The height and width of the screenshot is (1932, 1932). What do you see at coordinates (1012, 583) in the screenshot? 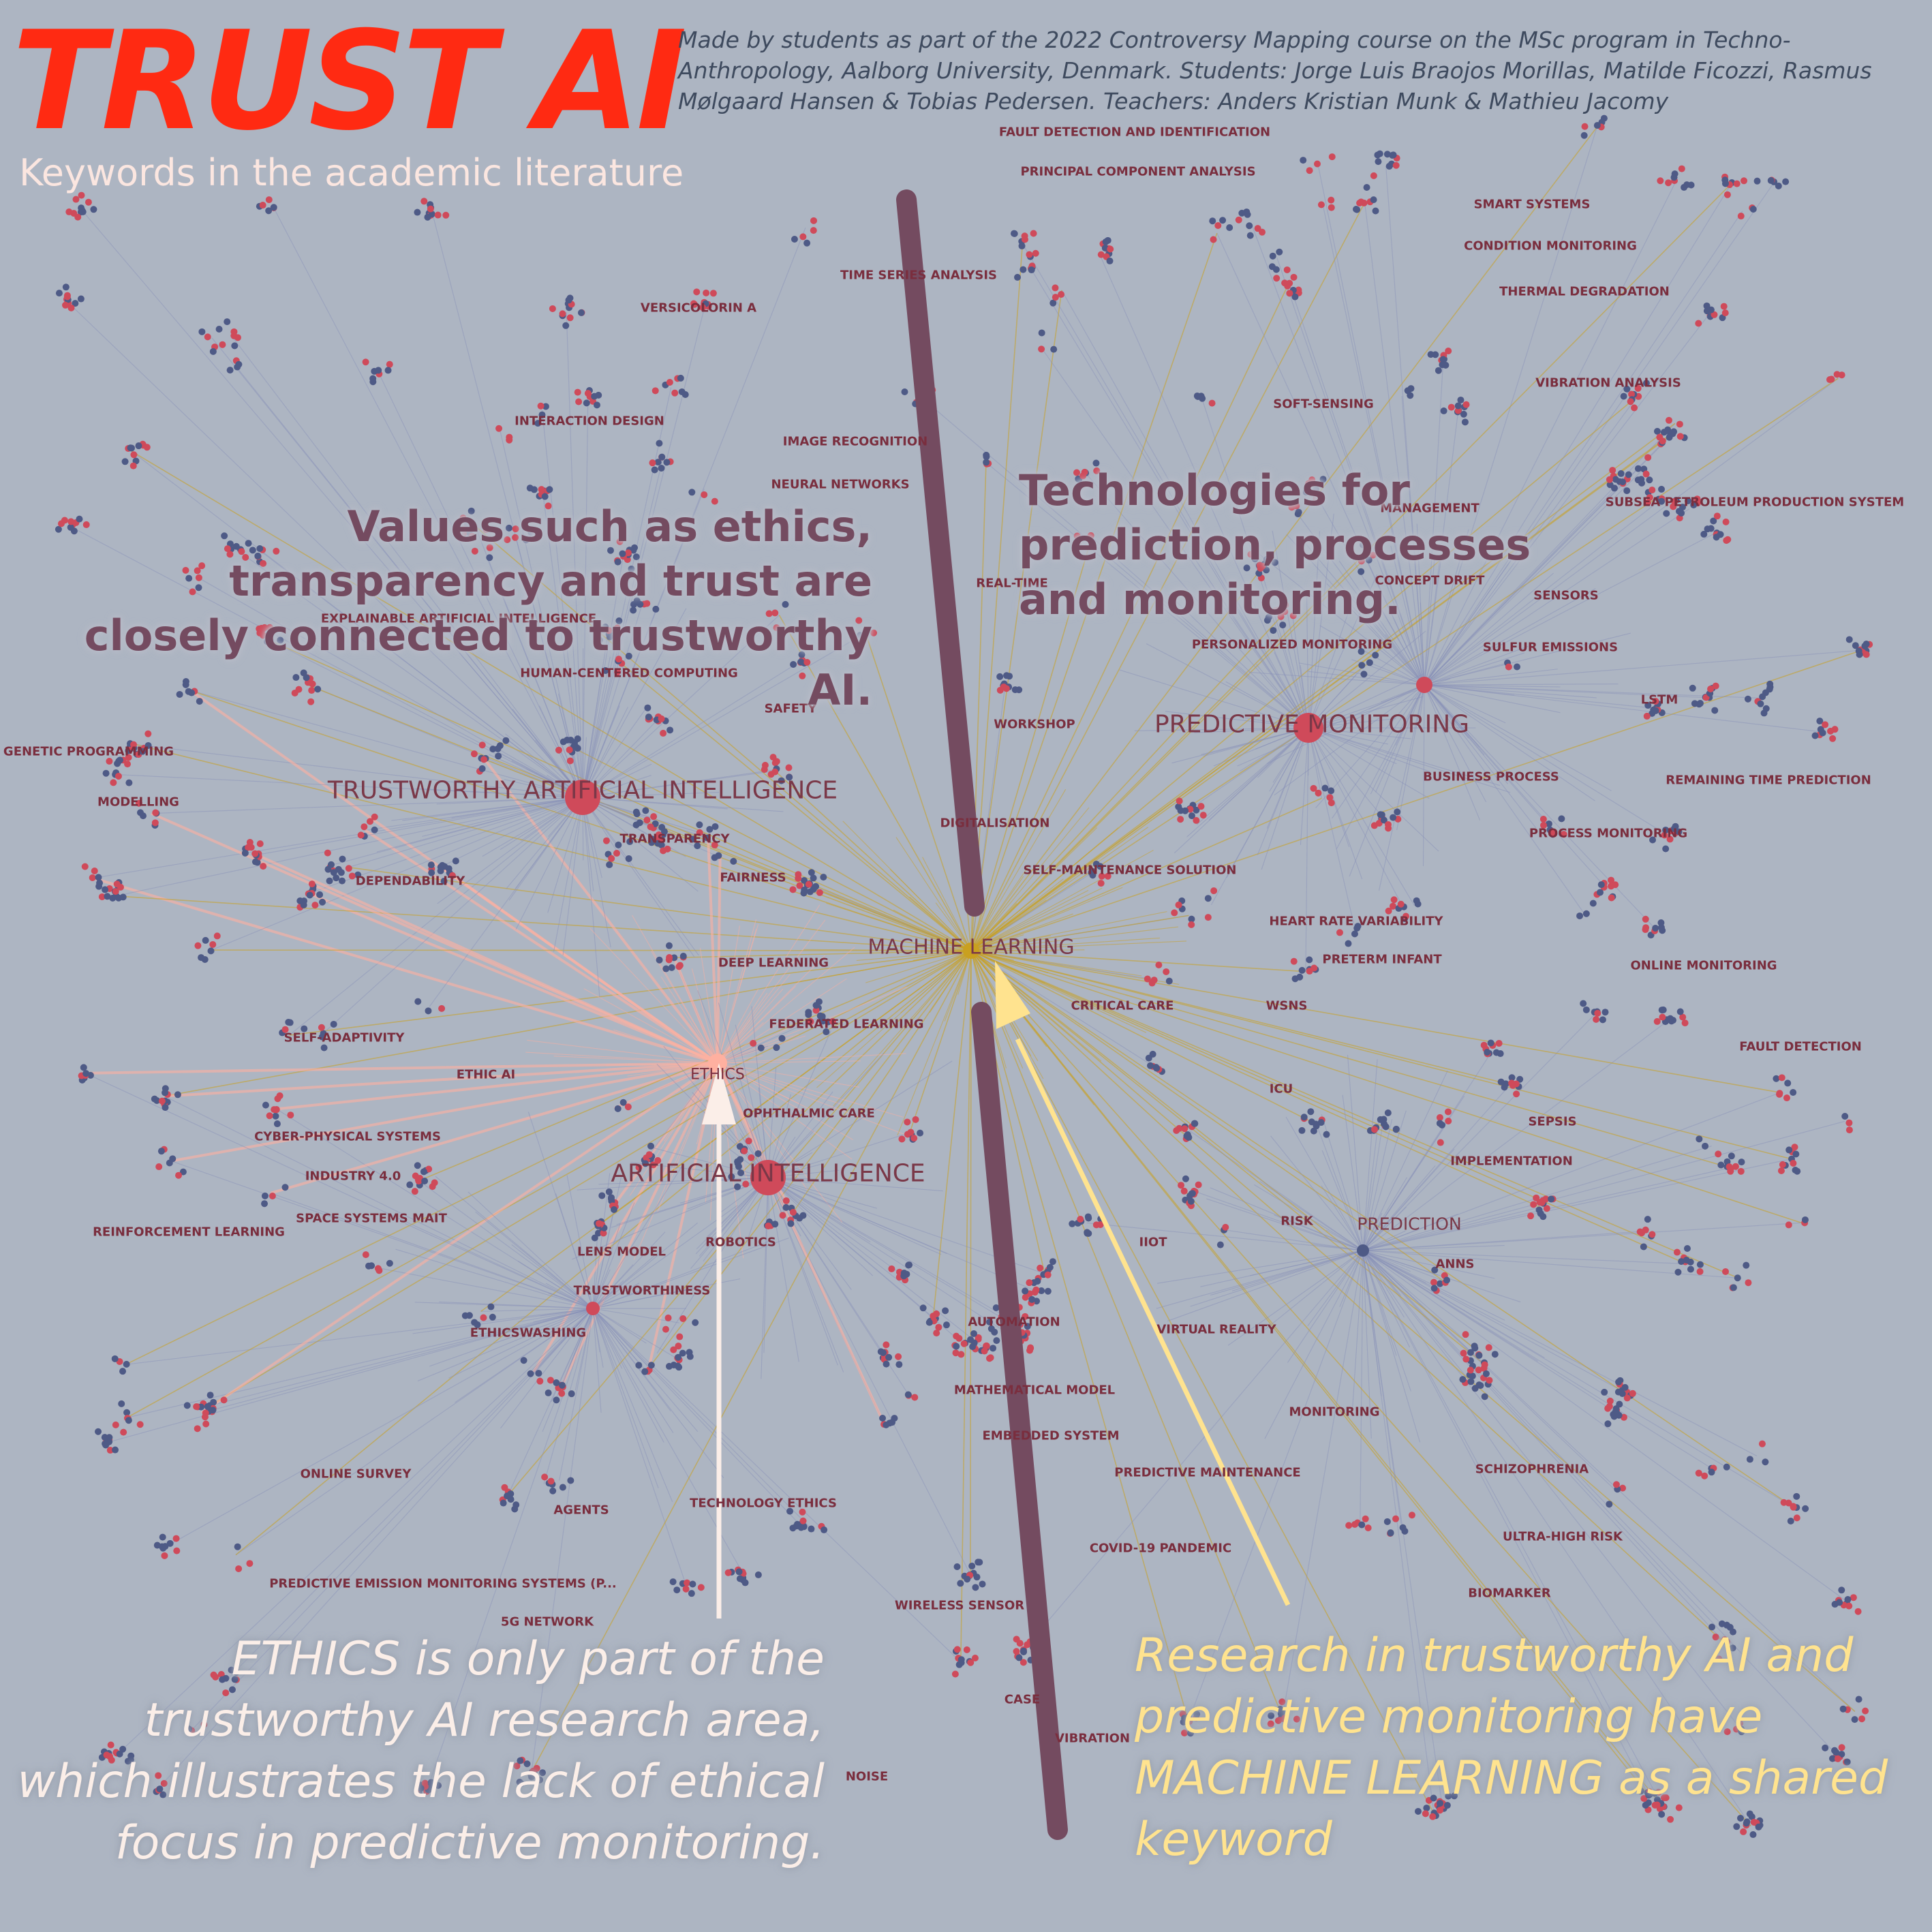
I see `keyword-label: REAL-TIME` at bounding box center [1012, 583].